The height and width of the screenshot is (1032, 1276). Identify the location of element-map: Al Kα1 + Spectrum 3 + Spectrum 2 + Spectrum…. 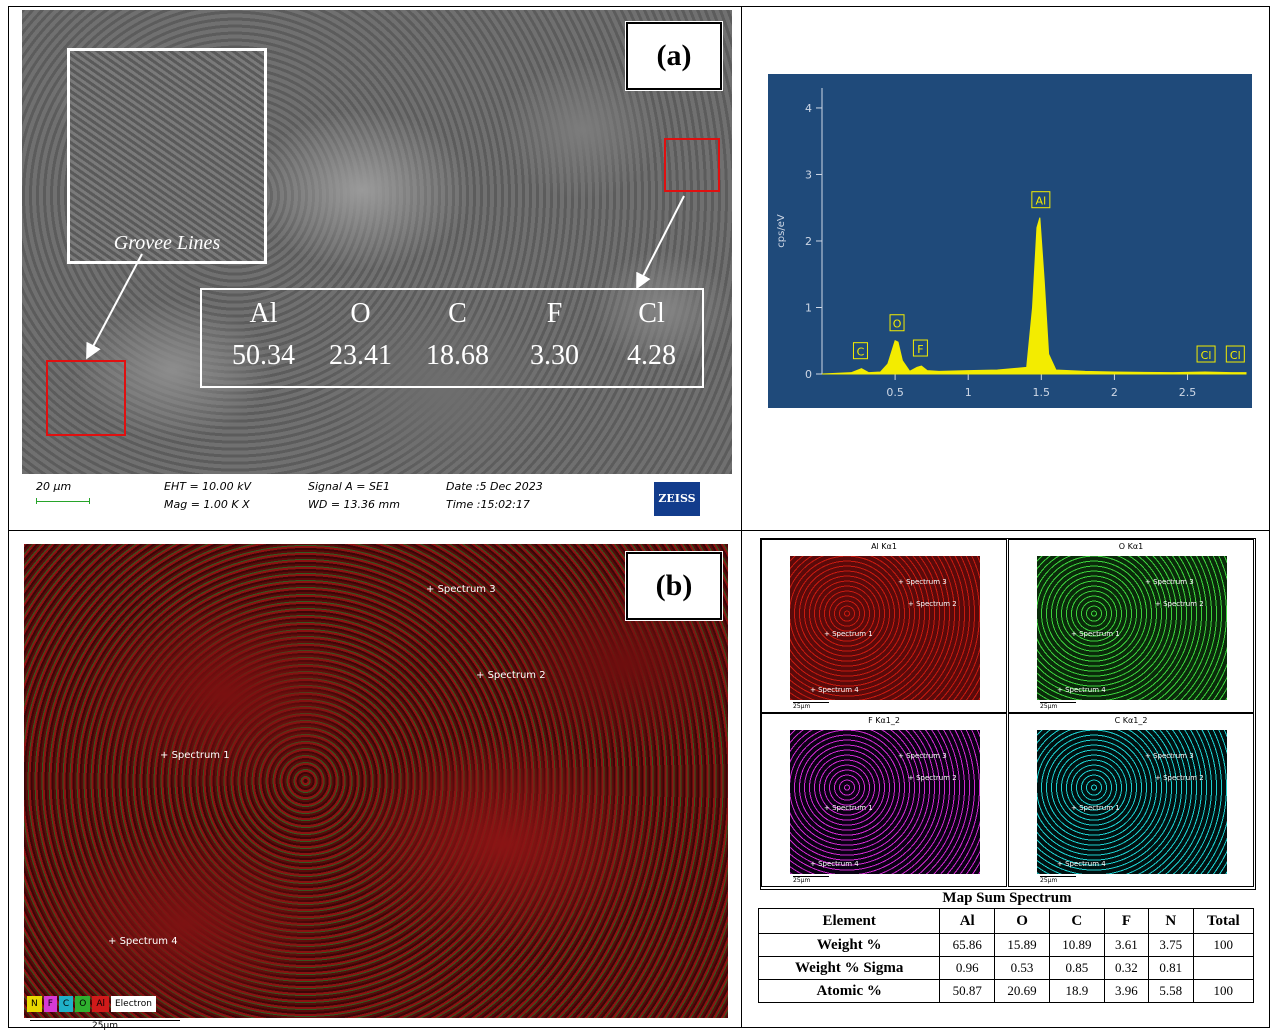
(884, 626).